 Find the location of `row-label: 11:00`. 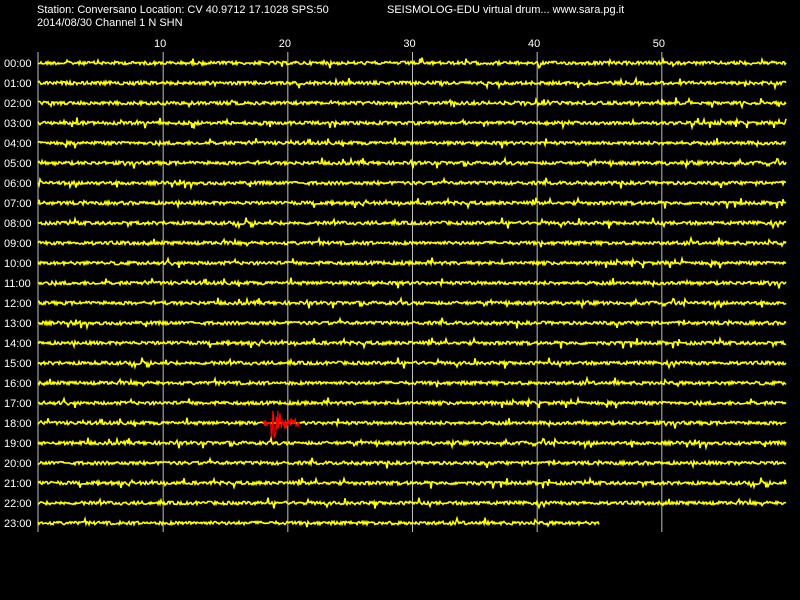

row-label: 11:00 is located at coordinates (17, 284).